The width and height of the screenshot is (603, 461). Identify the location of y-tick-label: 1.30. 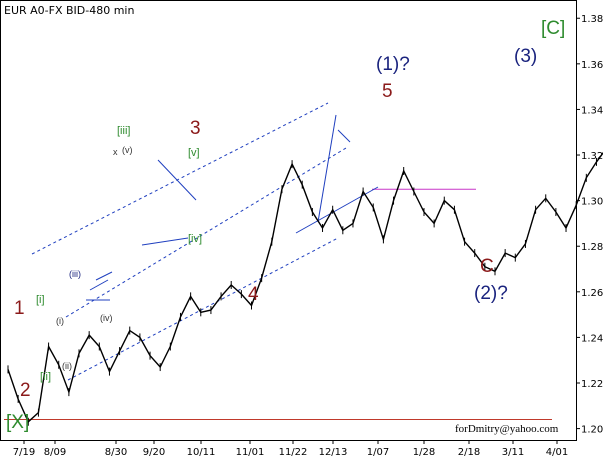
(592, 202).